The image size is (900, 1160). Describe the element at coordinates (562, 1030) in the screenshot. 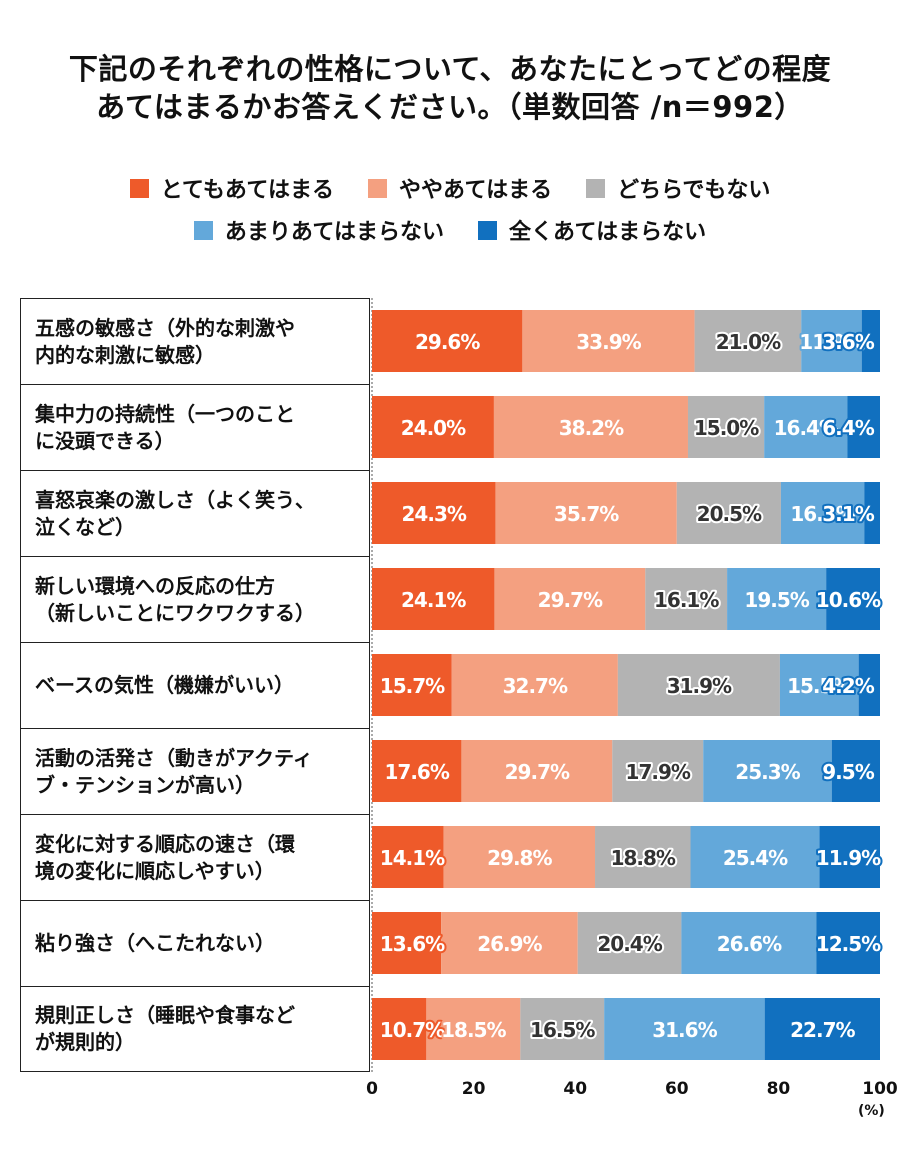

I see `value-label: 16.5%` at that location.